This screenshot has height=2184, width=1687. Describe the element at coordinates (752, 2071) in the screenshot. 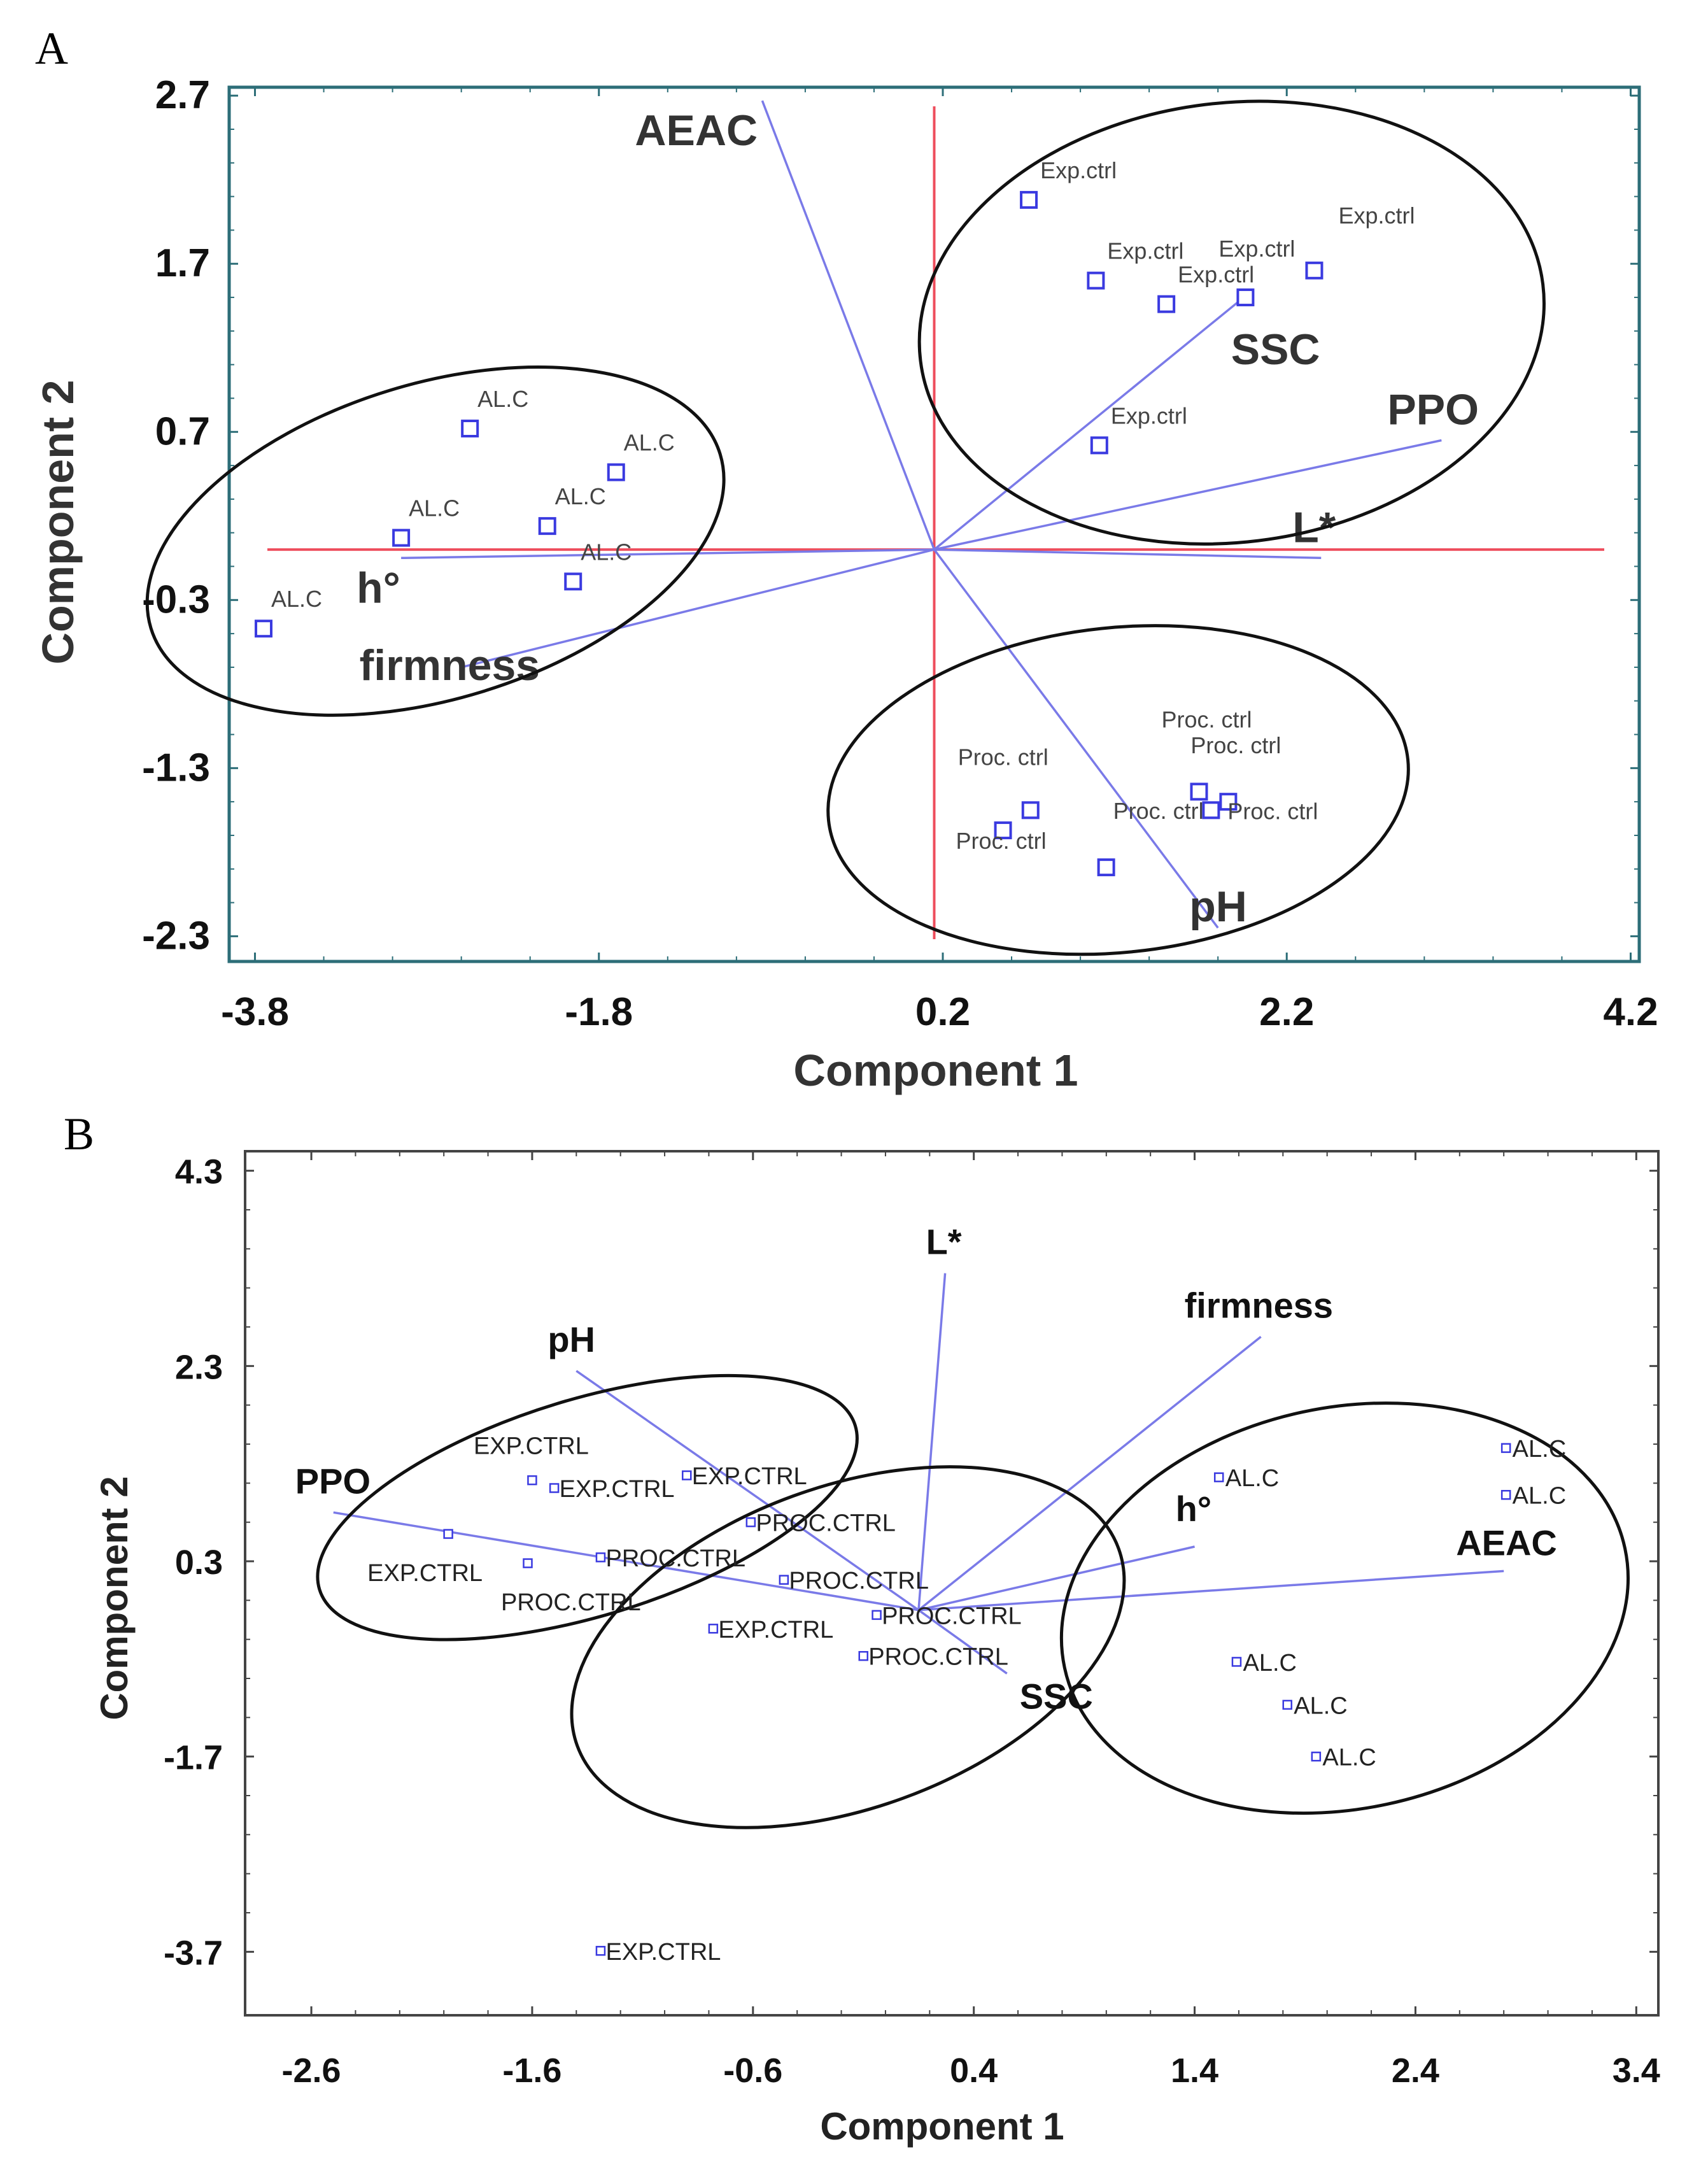

I see `x-tick-label: -0.6` at that location.